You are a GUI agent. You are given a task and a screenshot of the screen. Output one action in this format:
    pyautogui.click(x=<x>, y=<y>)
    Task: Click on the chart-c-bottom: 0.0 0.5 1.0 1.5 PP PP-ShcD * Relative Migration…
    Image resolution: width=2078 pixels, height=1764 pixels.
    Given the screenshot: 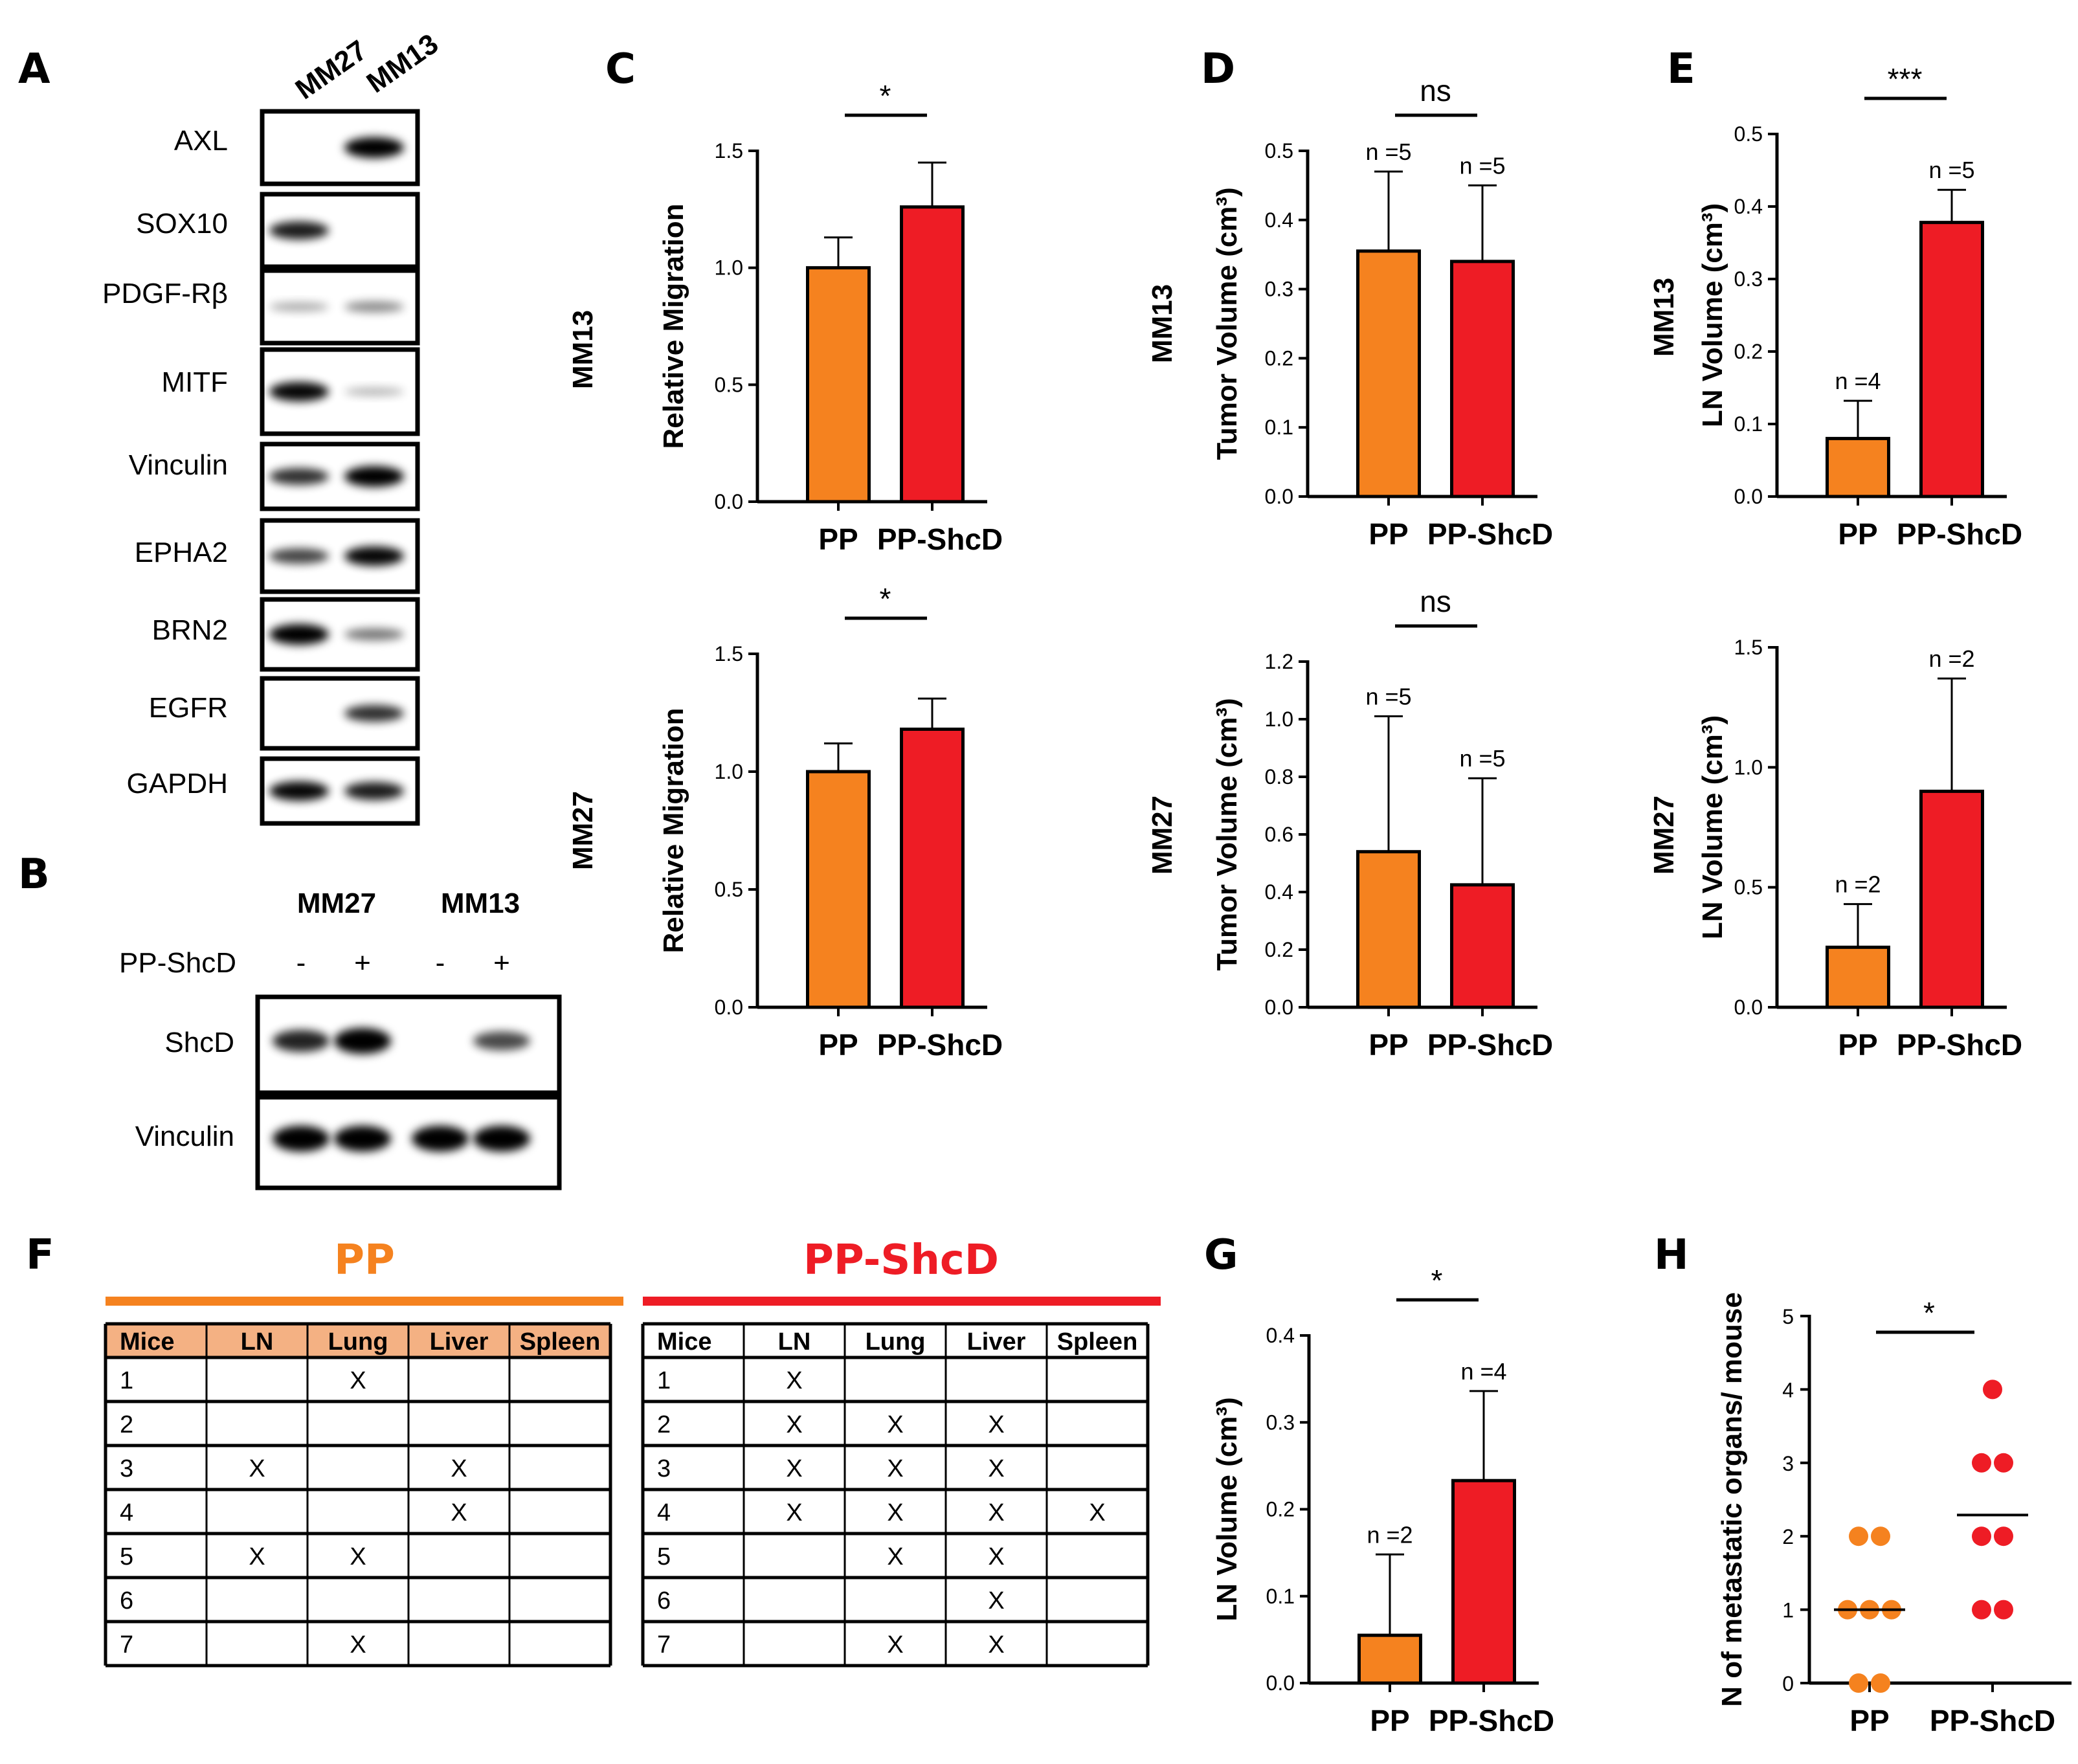 What is the action you would take?
    pyautogui.click(x=785, y=822)
    